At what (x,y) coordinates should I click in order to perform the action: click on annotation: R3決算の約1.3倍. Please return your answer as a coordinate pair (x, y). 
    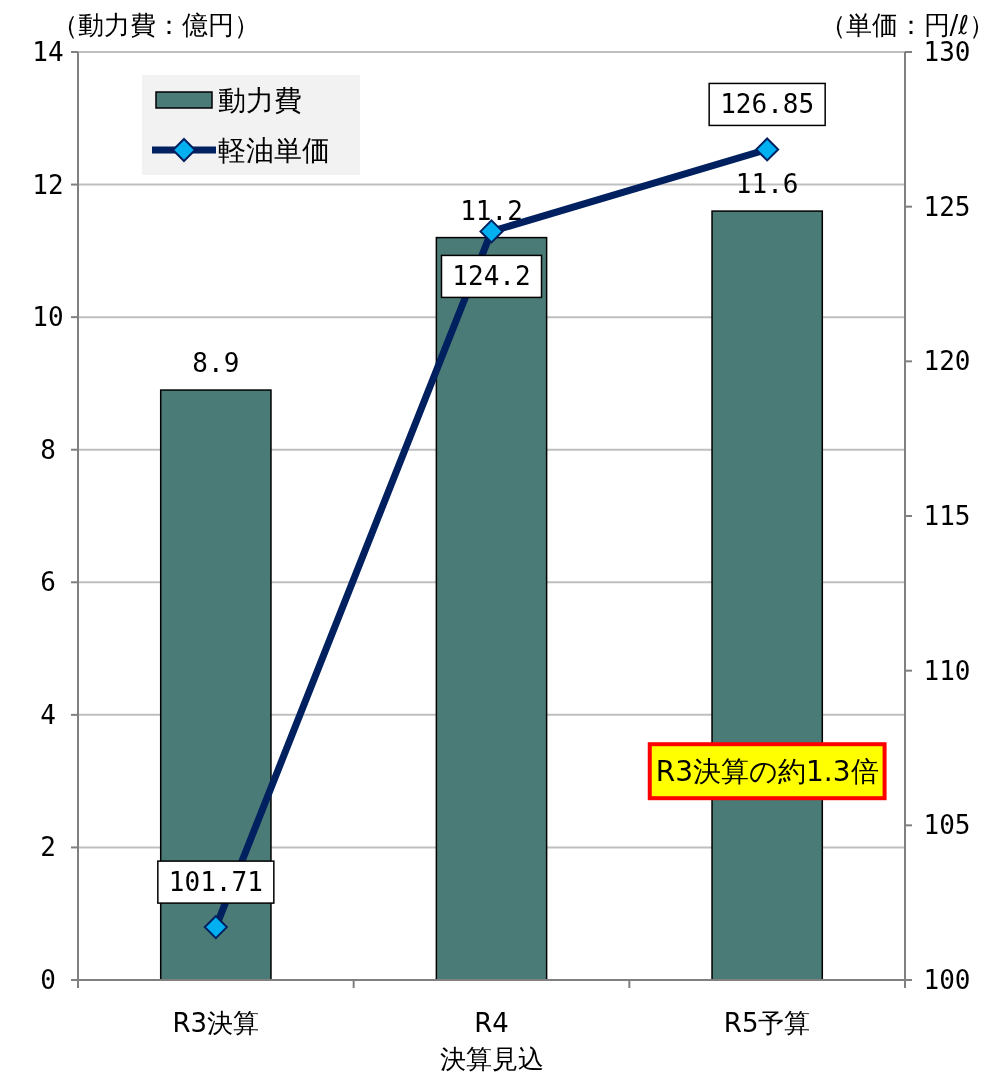
    Looking at the image, I should click on (767, 771).